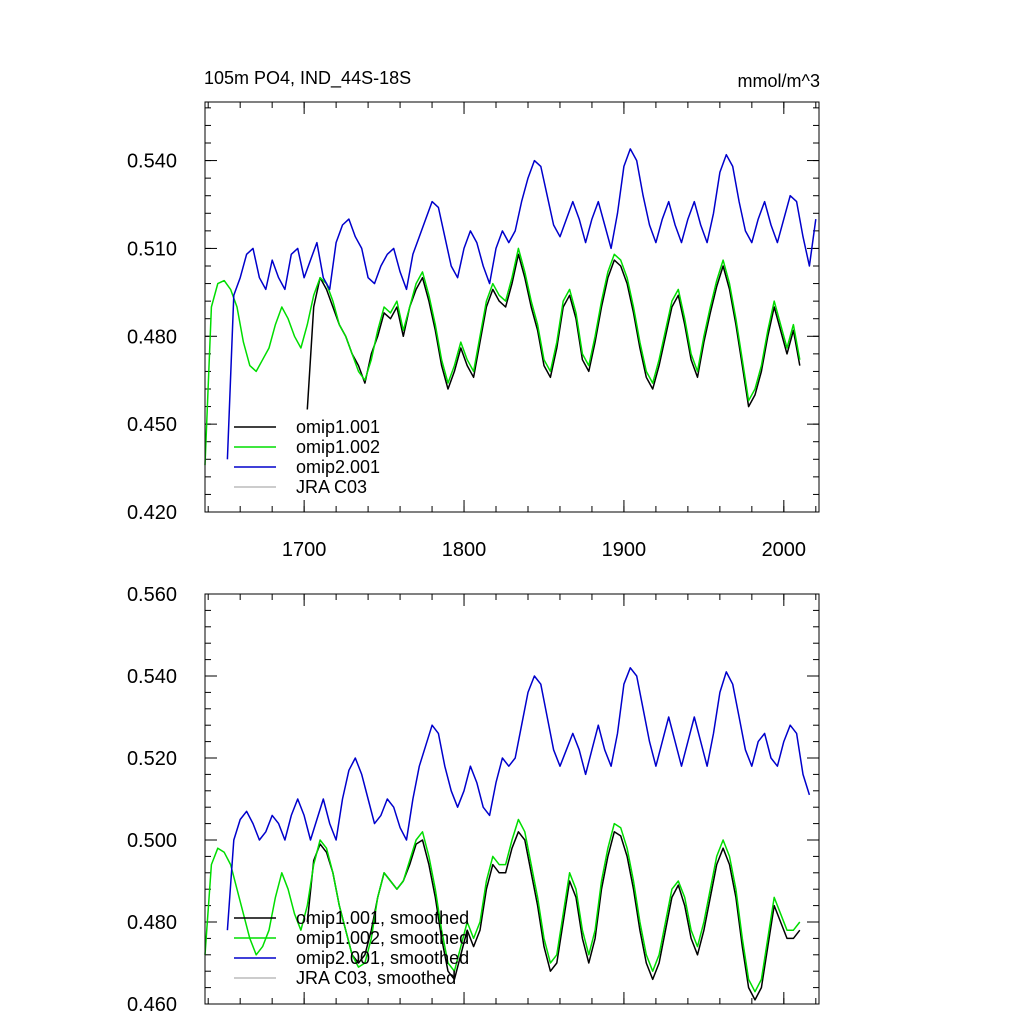 Image resolution: width=1024 pixels, height=1029 pixels. What do you see at coordinates (376, 978) in the screenshot?
I see `legend-label: JRA C03, smoothed` at bounding box center [376, 978].